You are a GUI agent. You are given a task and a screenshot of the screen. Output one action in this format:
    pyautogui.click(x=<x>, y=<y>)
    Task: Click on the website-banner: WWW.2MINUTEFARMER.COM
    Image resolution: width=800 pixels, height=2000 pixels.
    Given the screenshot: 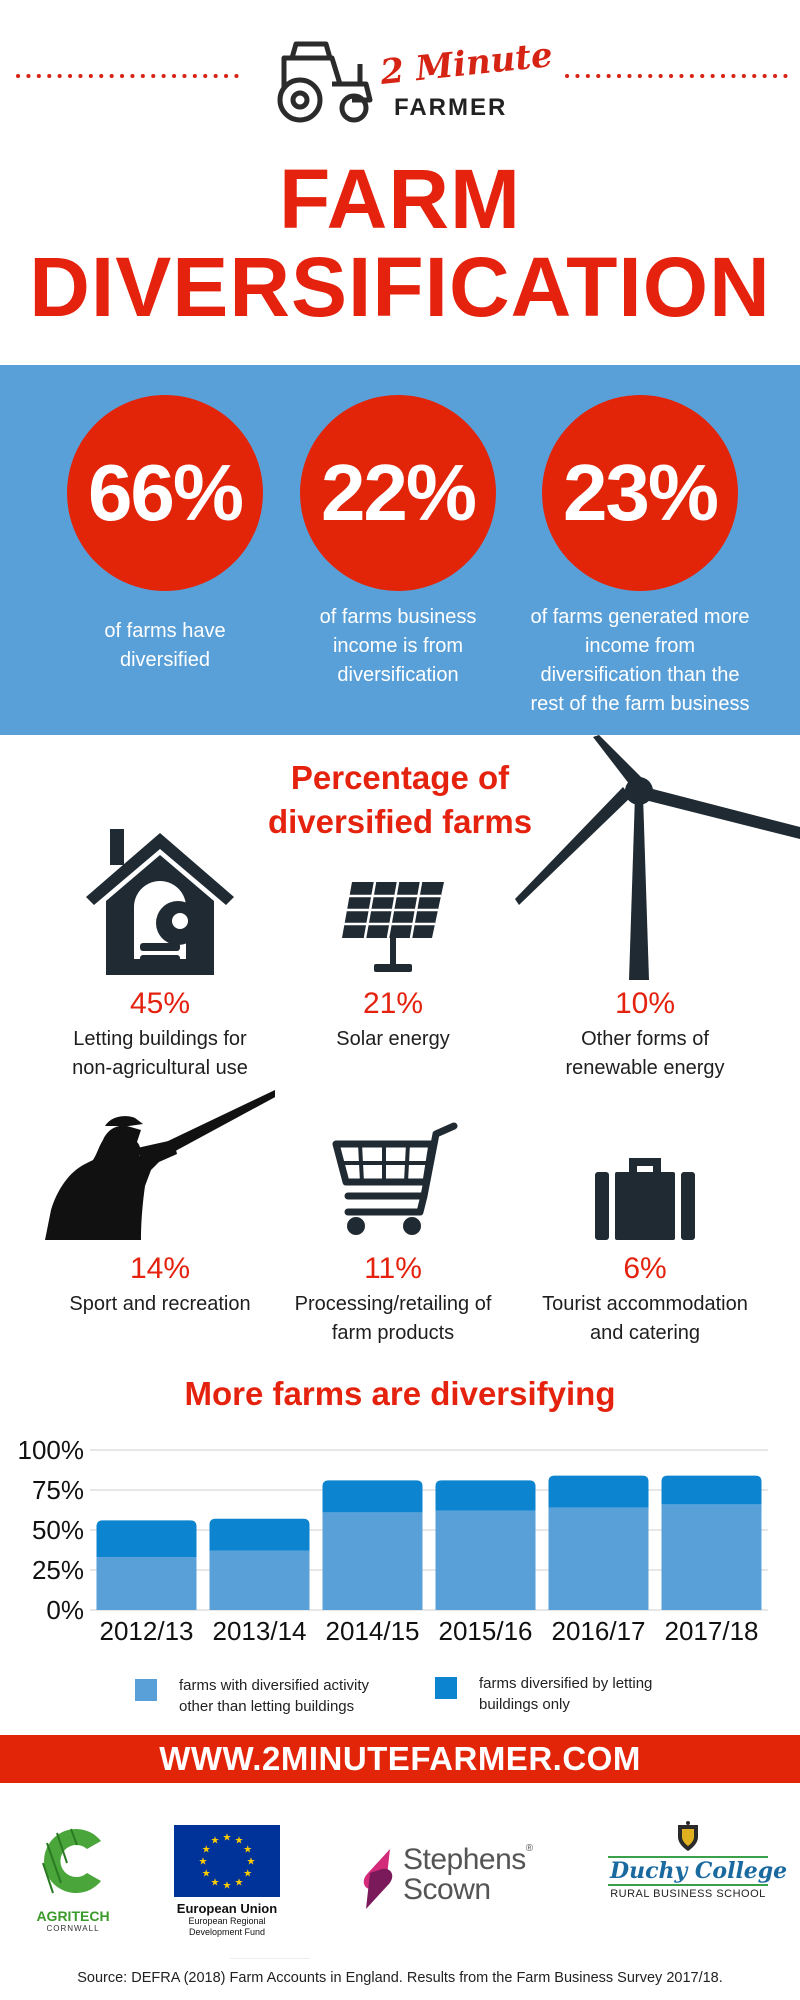 What is the action you would take?
    pyautogui.click(x=400, y=1759)
    